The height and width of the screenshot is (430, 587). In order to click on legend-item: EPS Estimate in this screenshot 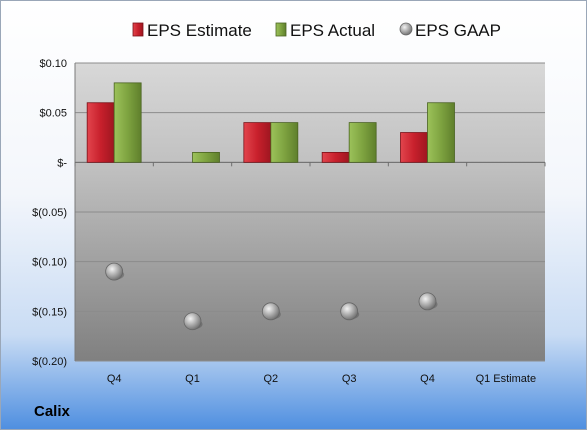, I will do `click(192, 30)`.